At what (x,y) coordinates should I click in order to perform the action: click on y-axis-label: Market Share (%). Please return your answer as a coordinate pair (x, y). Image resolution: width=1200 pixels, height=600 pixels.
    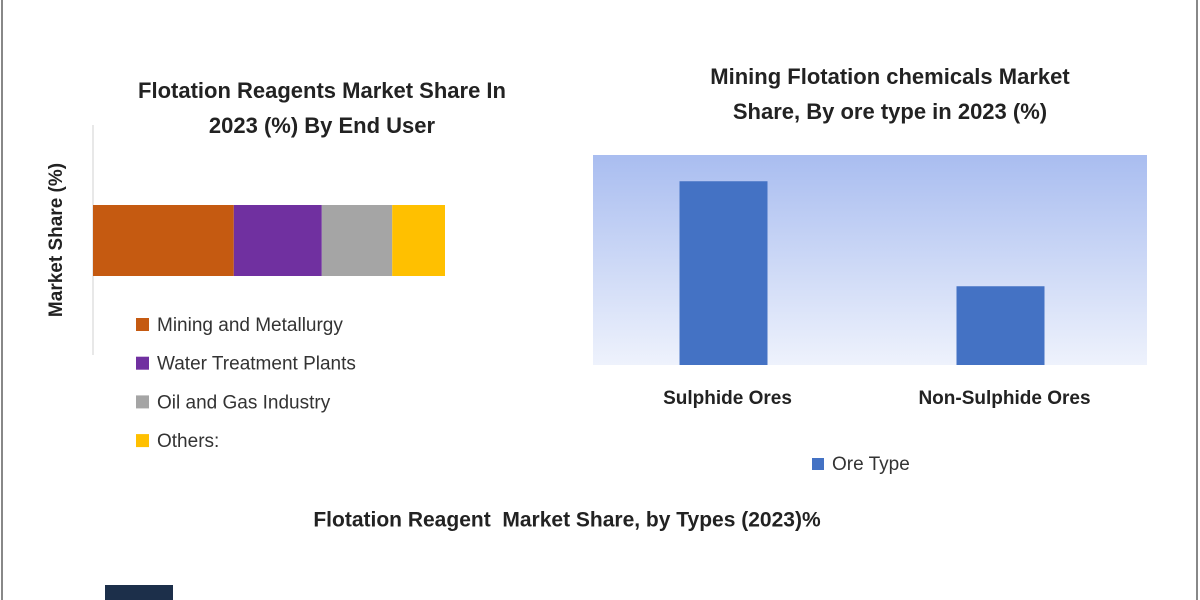
    Looking at the image, I should click on (56, 240).